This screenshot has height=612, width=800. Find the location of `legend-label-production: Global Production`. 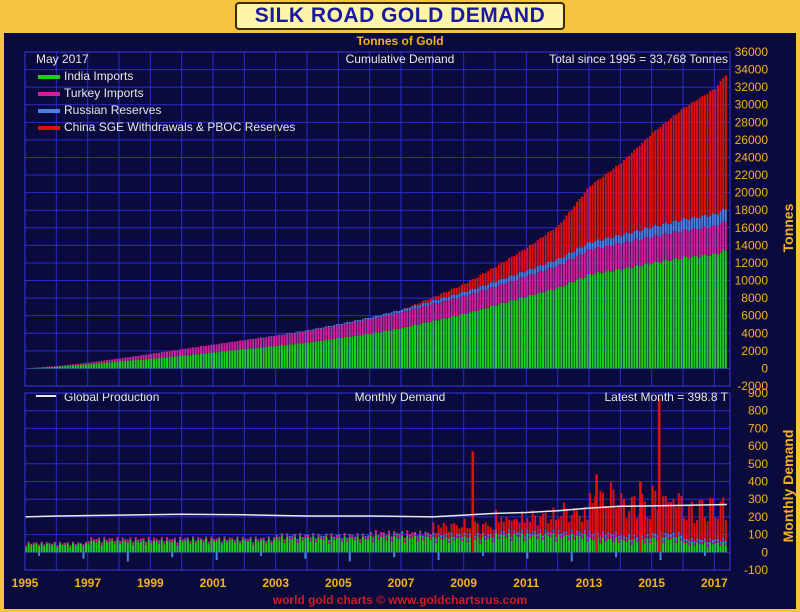

legend-label-production: Global Production is located at coordinates (111, 397).